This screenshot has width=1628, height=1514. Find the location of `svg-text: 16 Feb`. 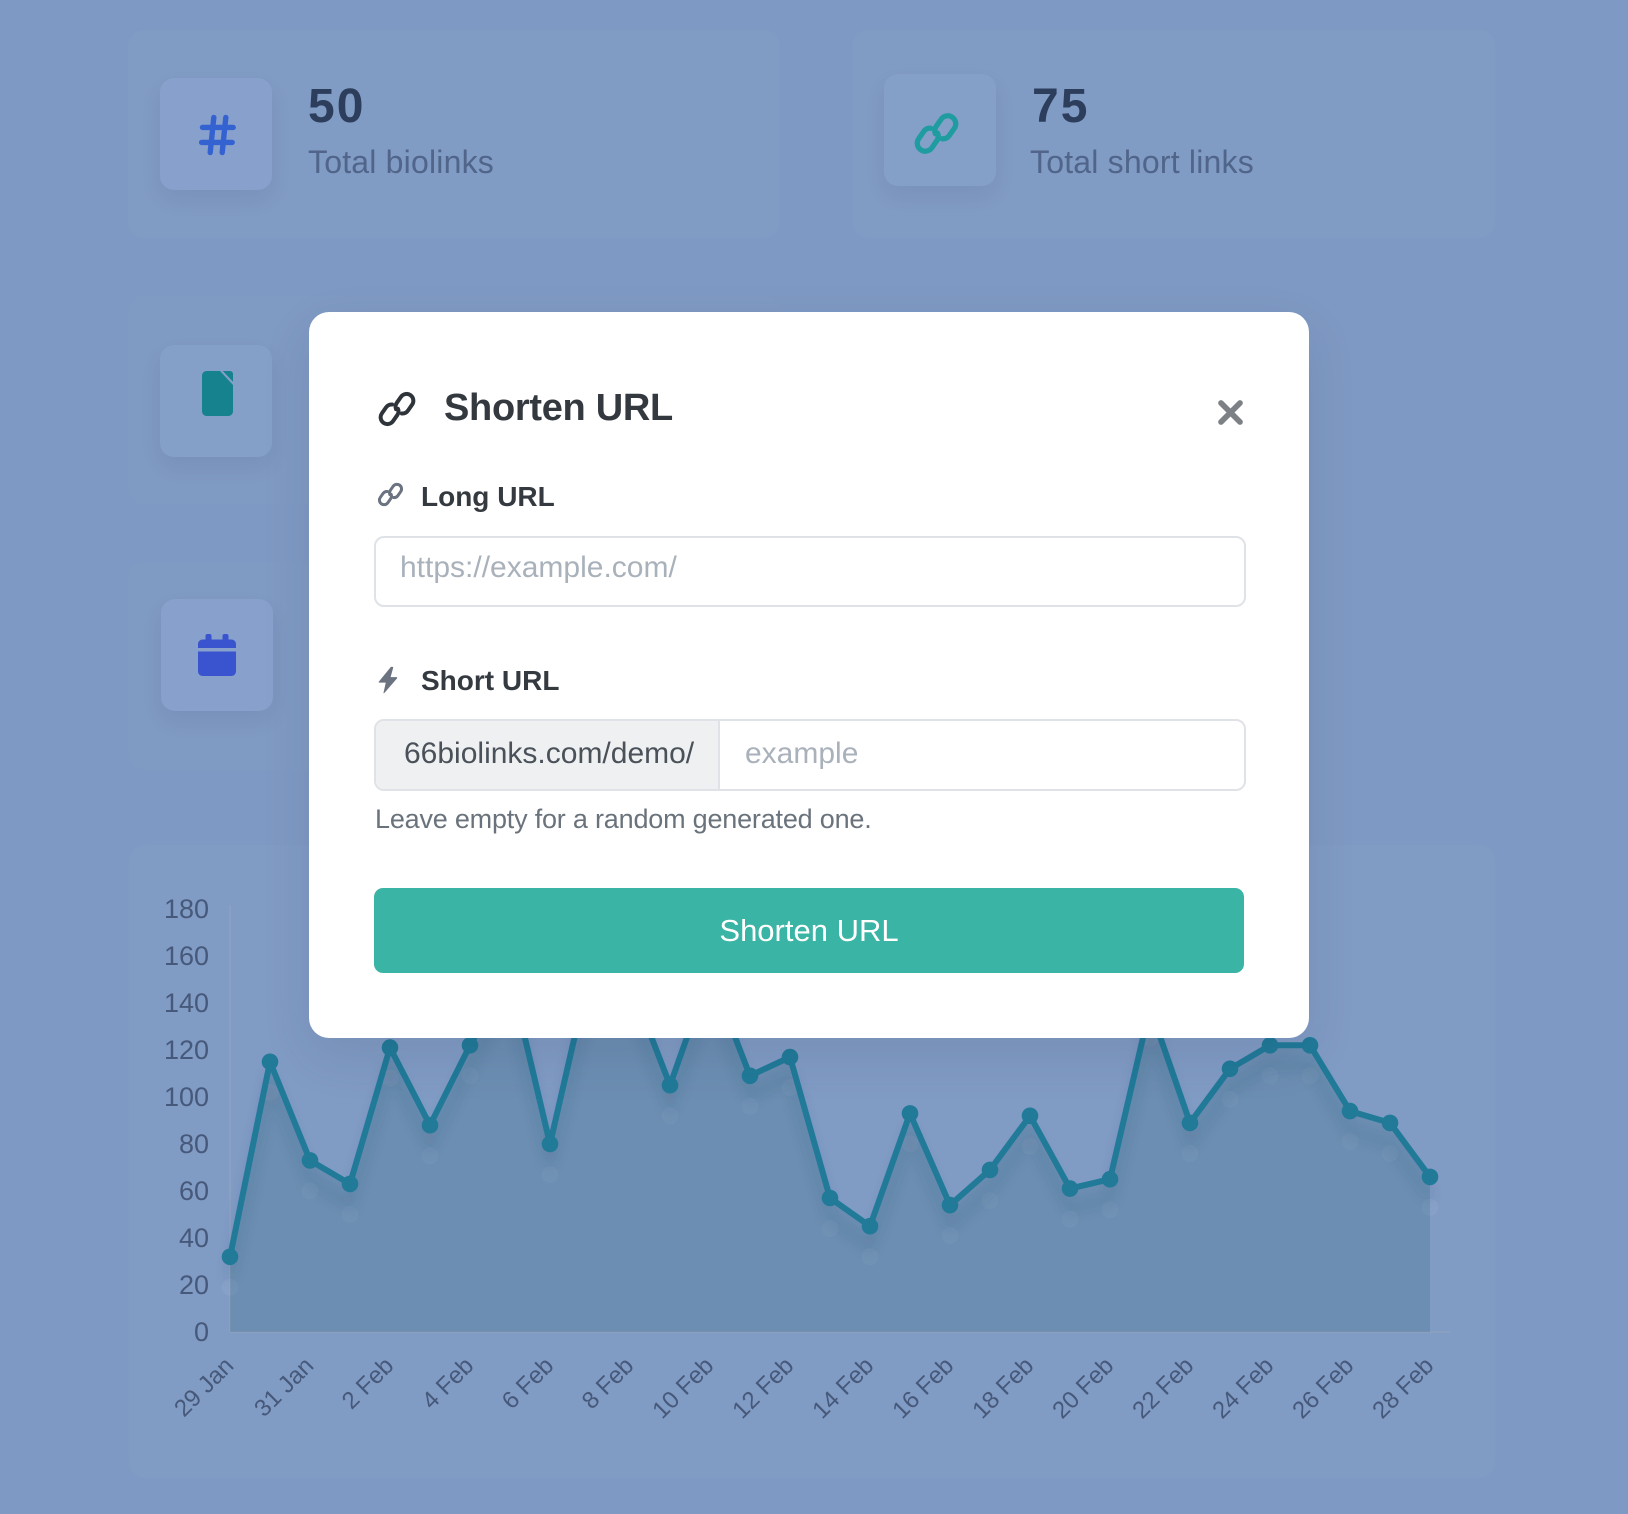

svg-text: 16 Feb is located at coordinates (923, 1388).